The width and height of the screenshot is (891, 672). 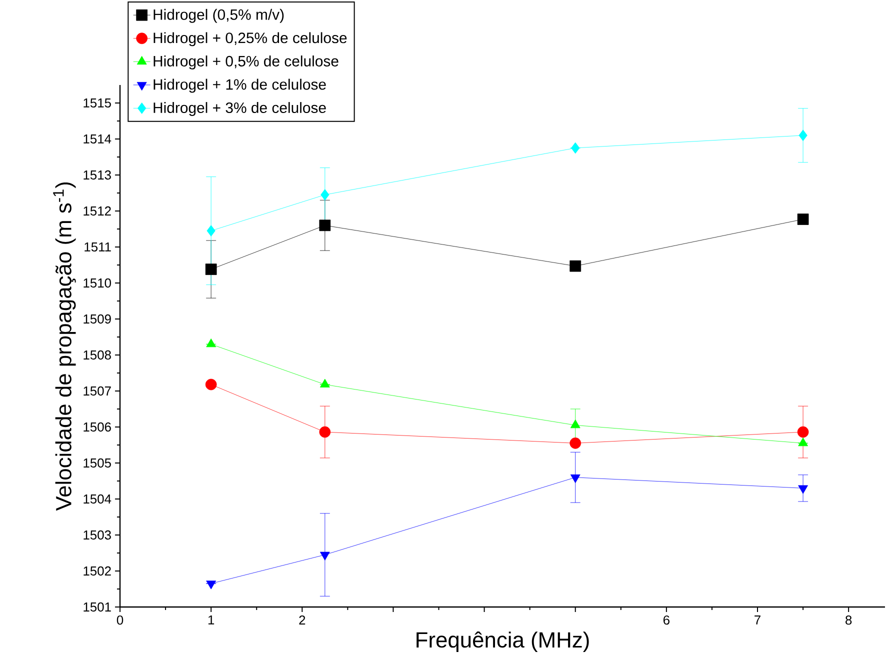 What do you see at coordinates (97, 571) in the screenshot?
I see `y-tick-label: 1502` at bounding box center [97, 571].